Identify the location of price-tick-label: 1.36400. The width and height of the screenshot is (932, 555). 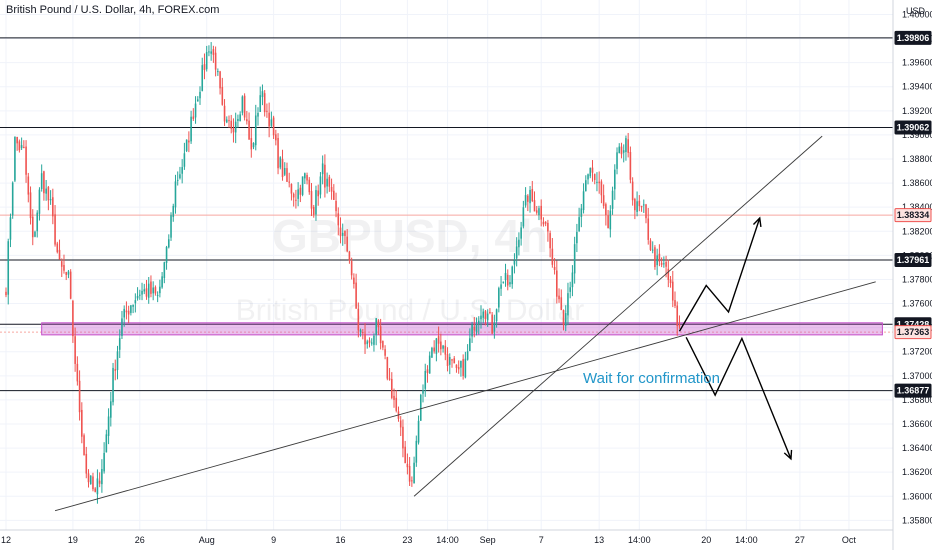
(917, 448).